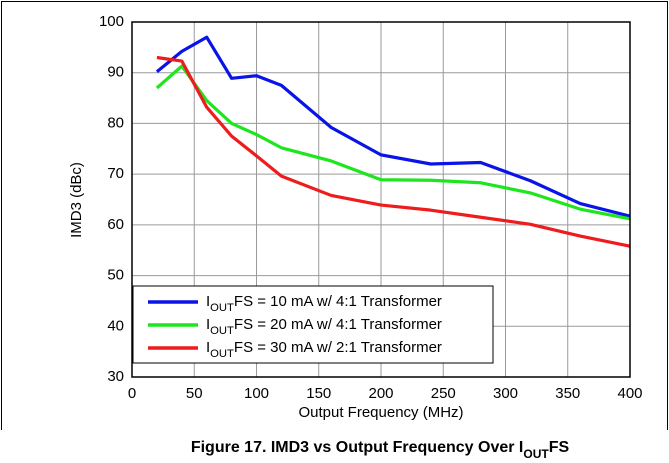 The width and height of the screenshot is (669, 463). I want to click on legend-label: IOUTFS = 30 mA w/ 2:1 Transformer, so click(324, 349).